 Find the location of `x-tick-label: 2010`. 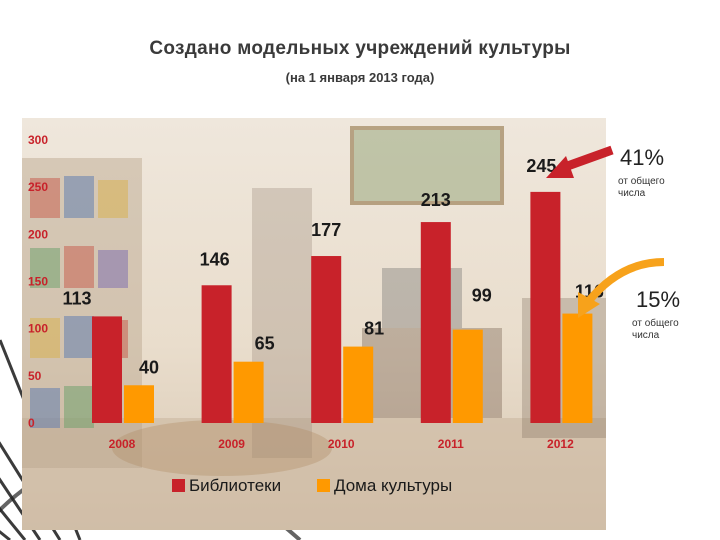

x-tick-label: 2010 is located at coordinates (341, 444).